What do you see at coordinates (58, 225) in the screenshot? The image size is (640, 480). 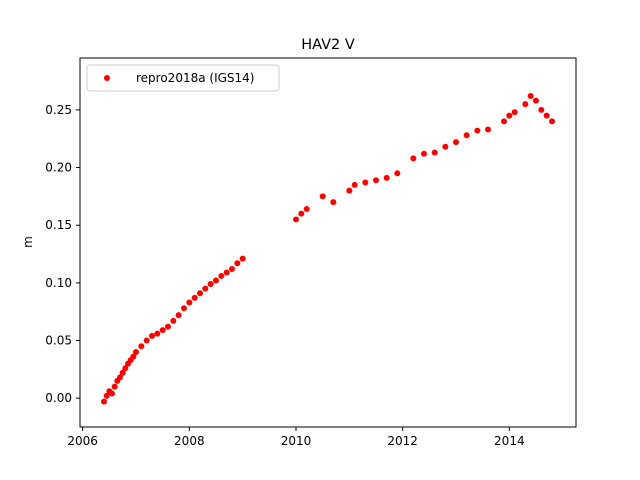 I see `y-tick-label: 0.15` at bounding box center [58, 225].